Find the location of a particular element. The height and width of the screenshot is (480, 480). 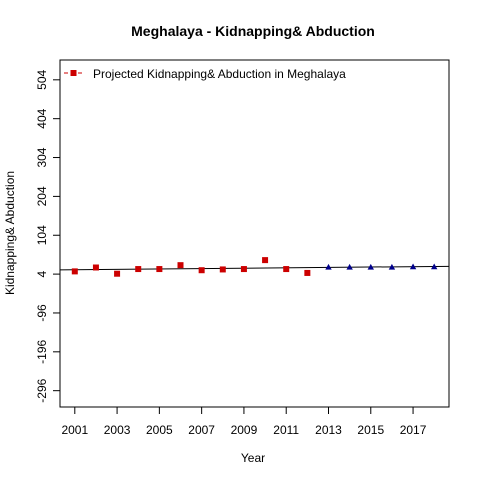

x-tick-label: 2013 is located at coordinates (328, 430).